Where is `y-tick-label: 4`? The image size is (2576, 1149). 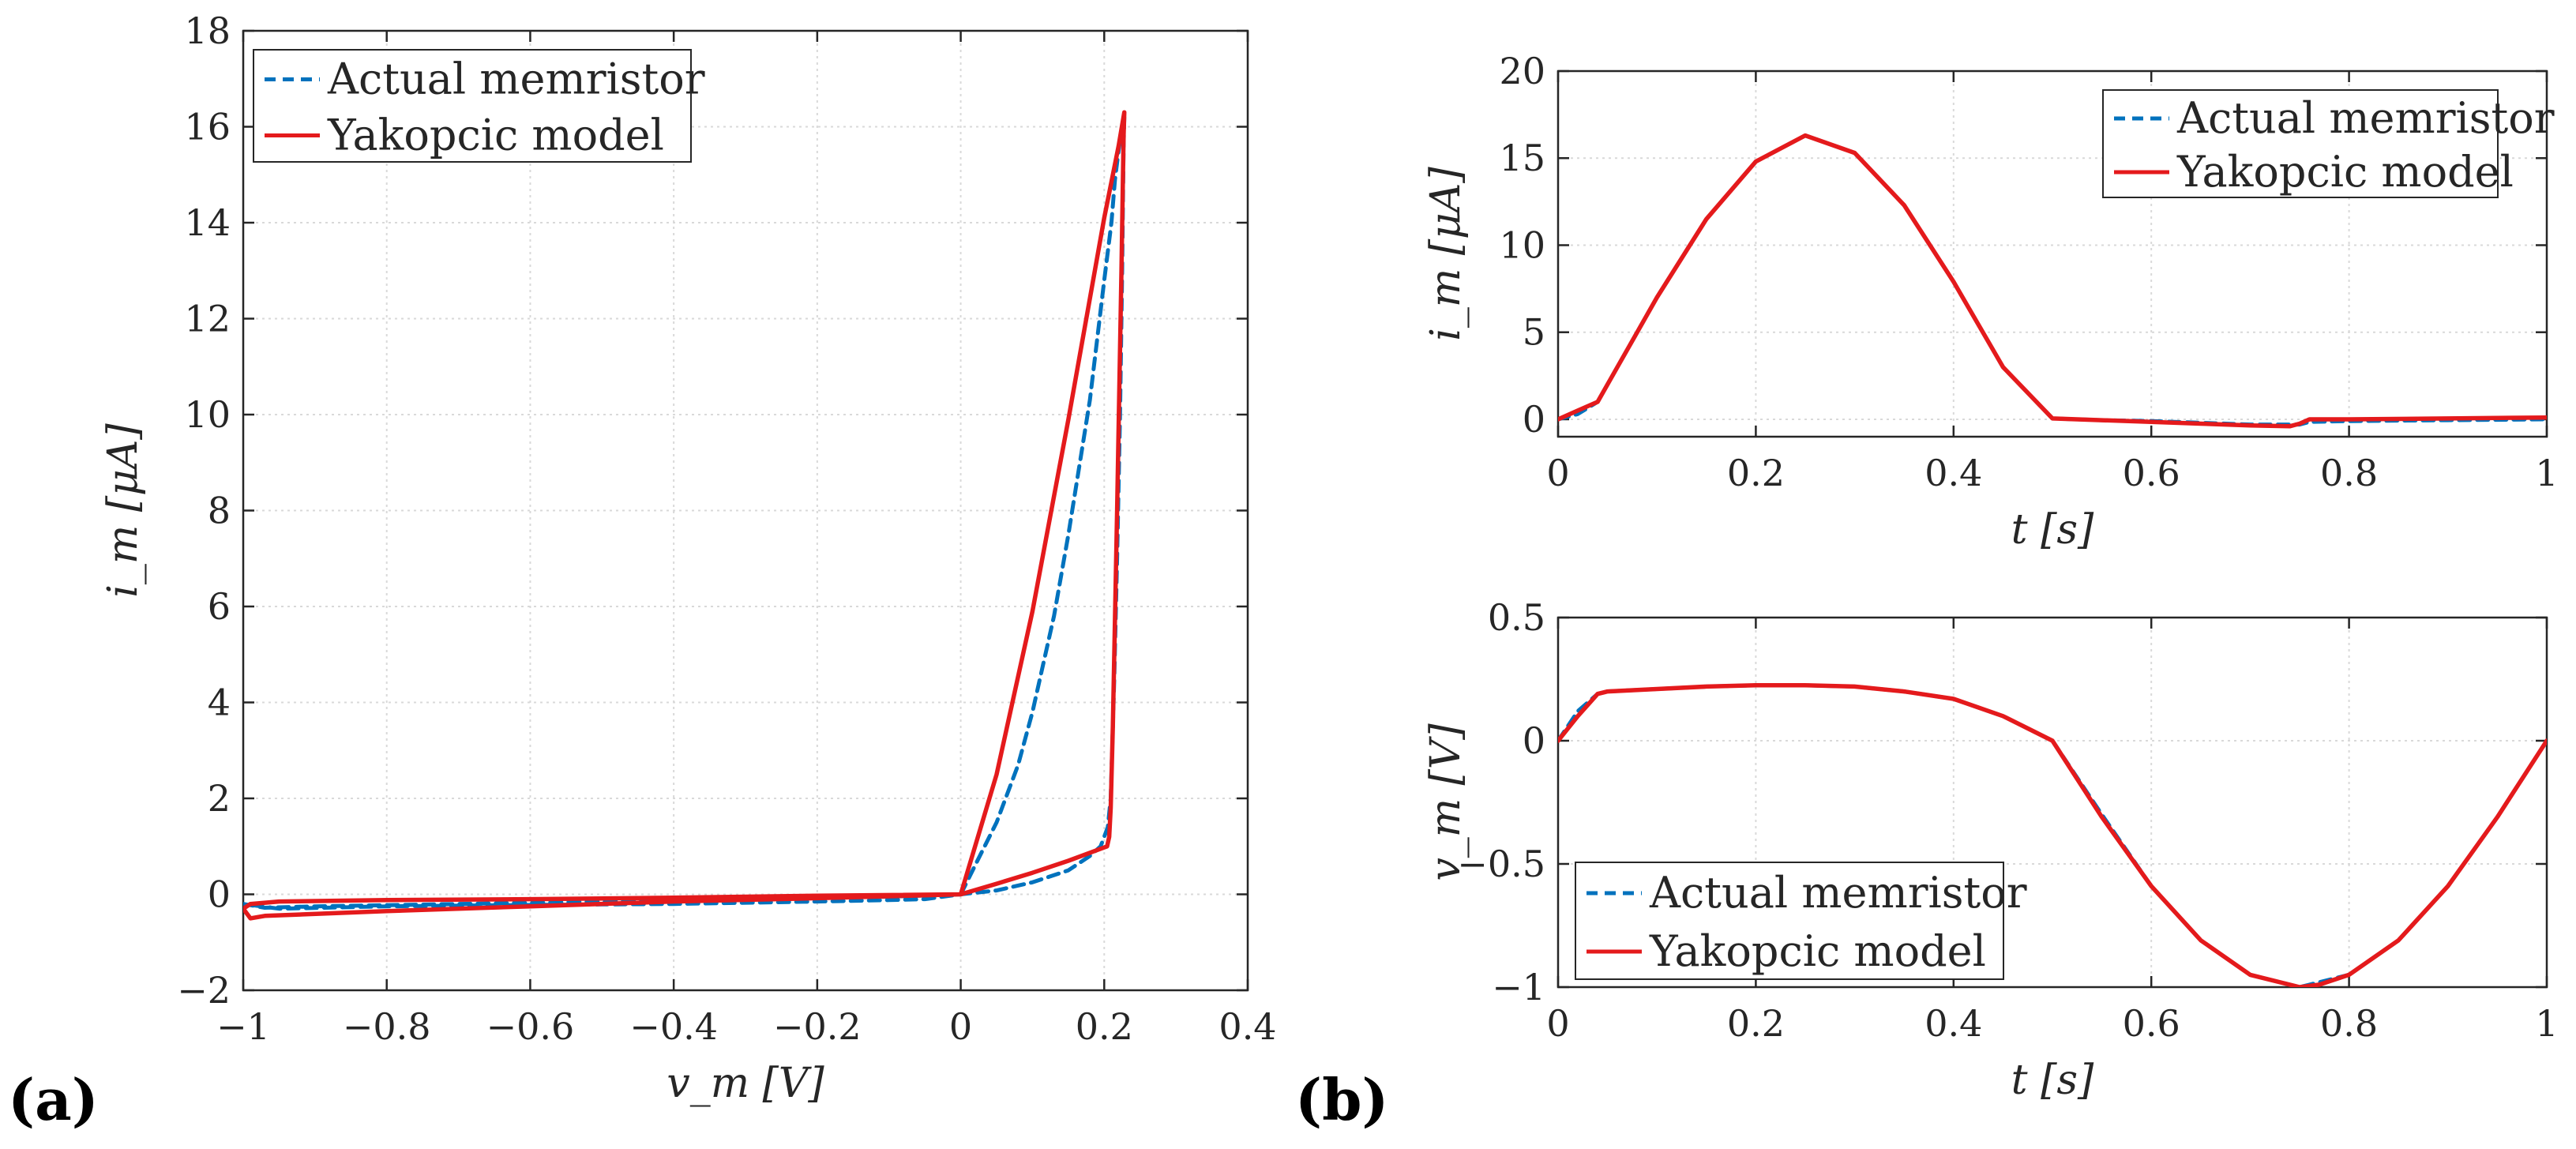
y-tick-label: 4 is located at coordinates (219, 703).